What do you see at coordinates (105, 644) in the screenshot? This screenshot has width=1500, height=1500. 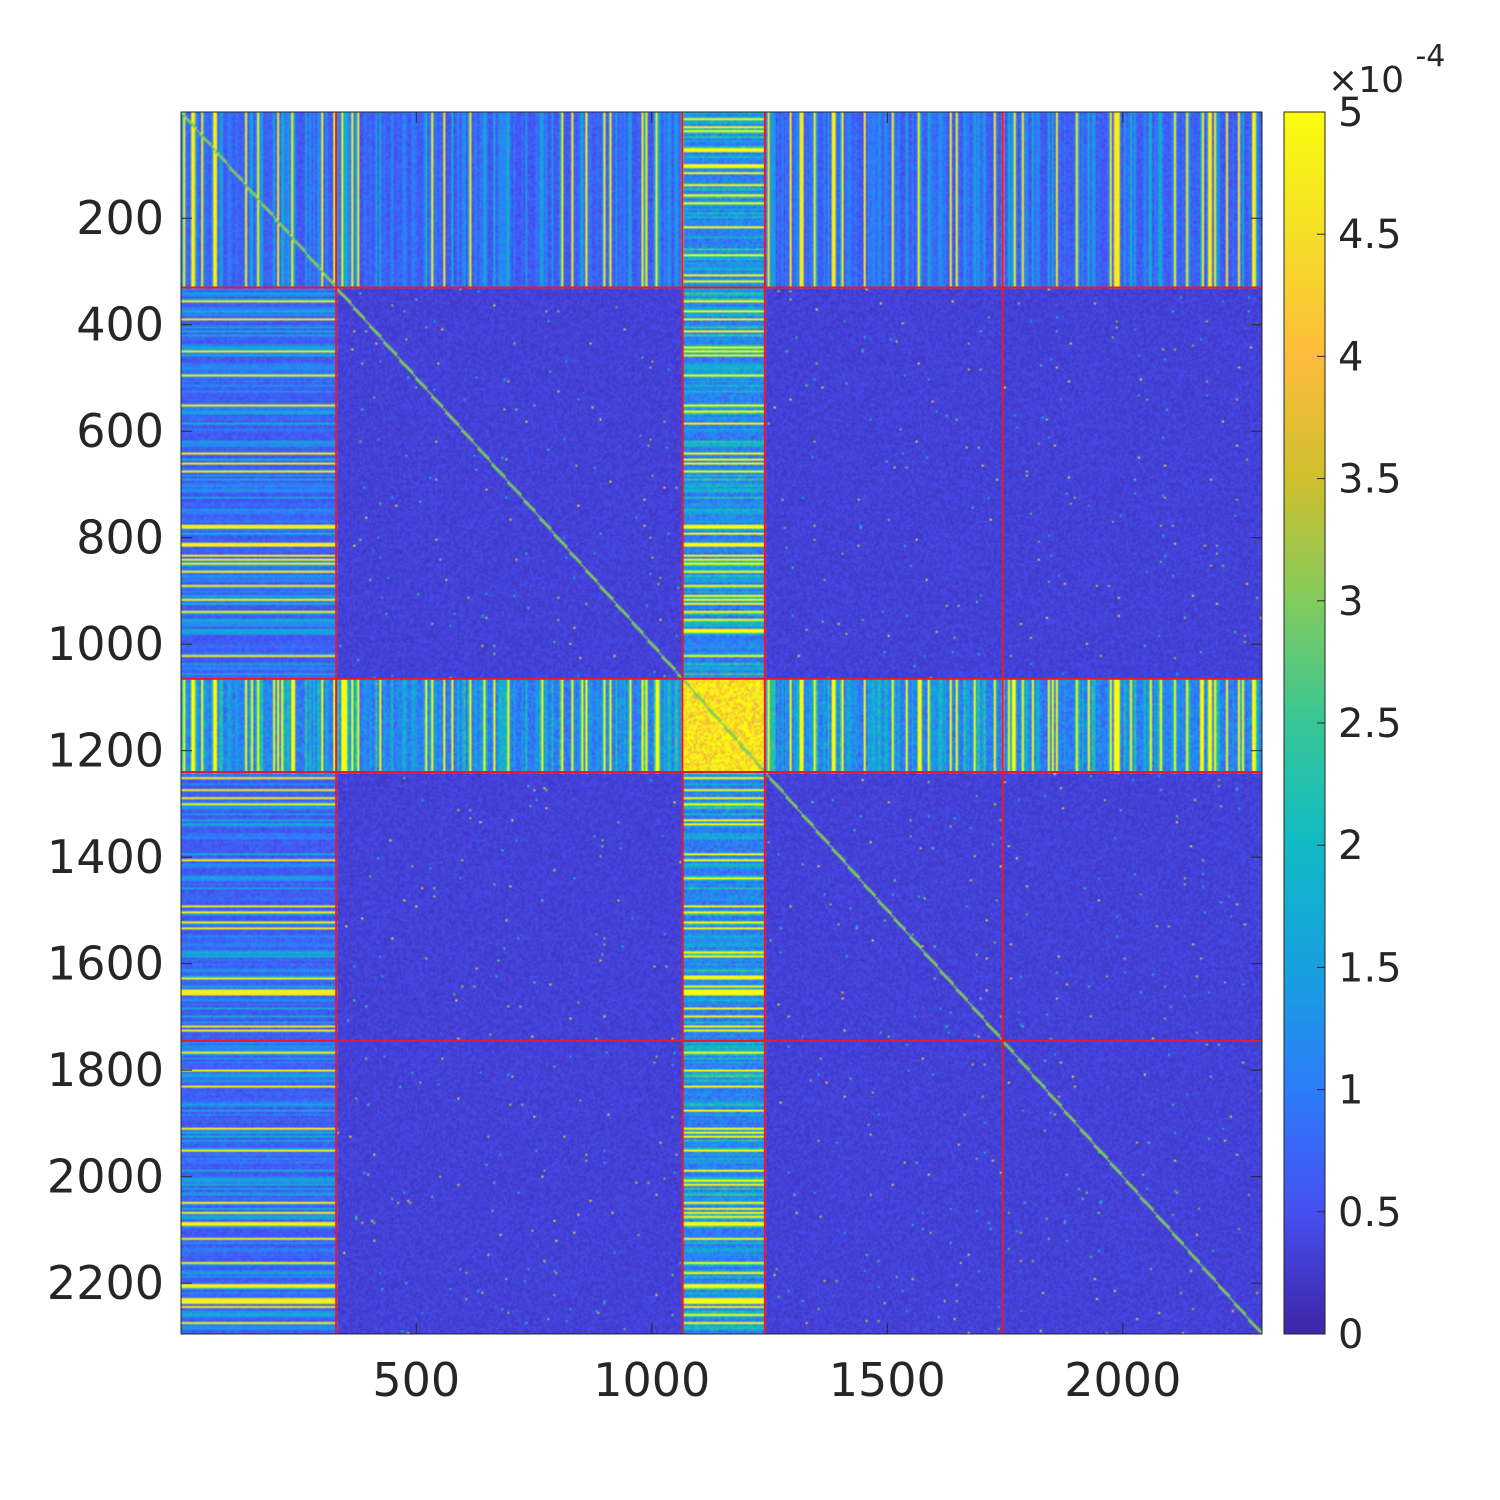 I see `y-tick-label: 1000` at bounding box center [105, 644].